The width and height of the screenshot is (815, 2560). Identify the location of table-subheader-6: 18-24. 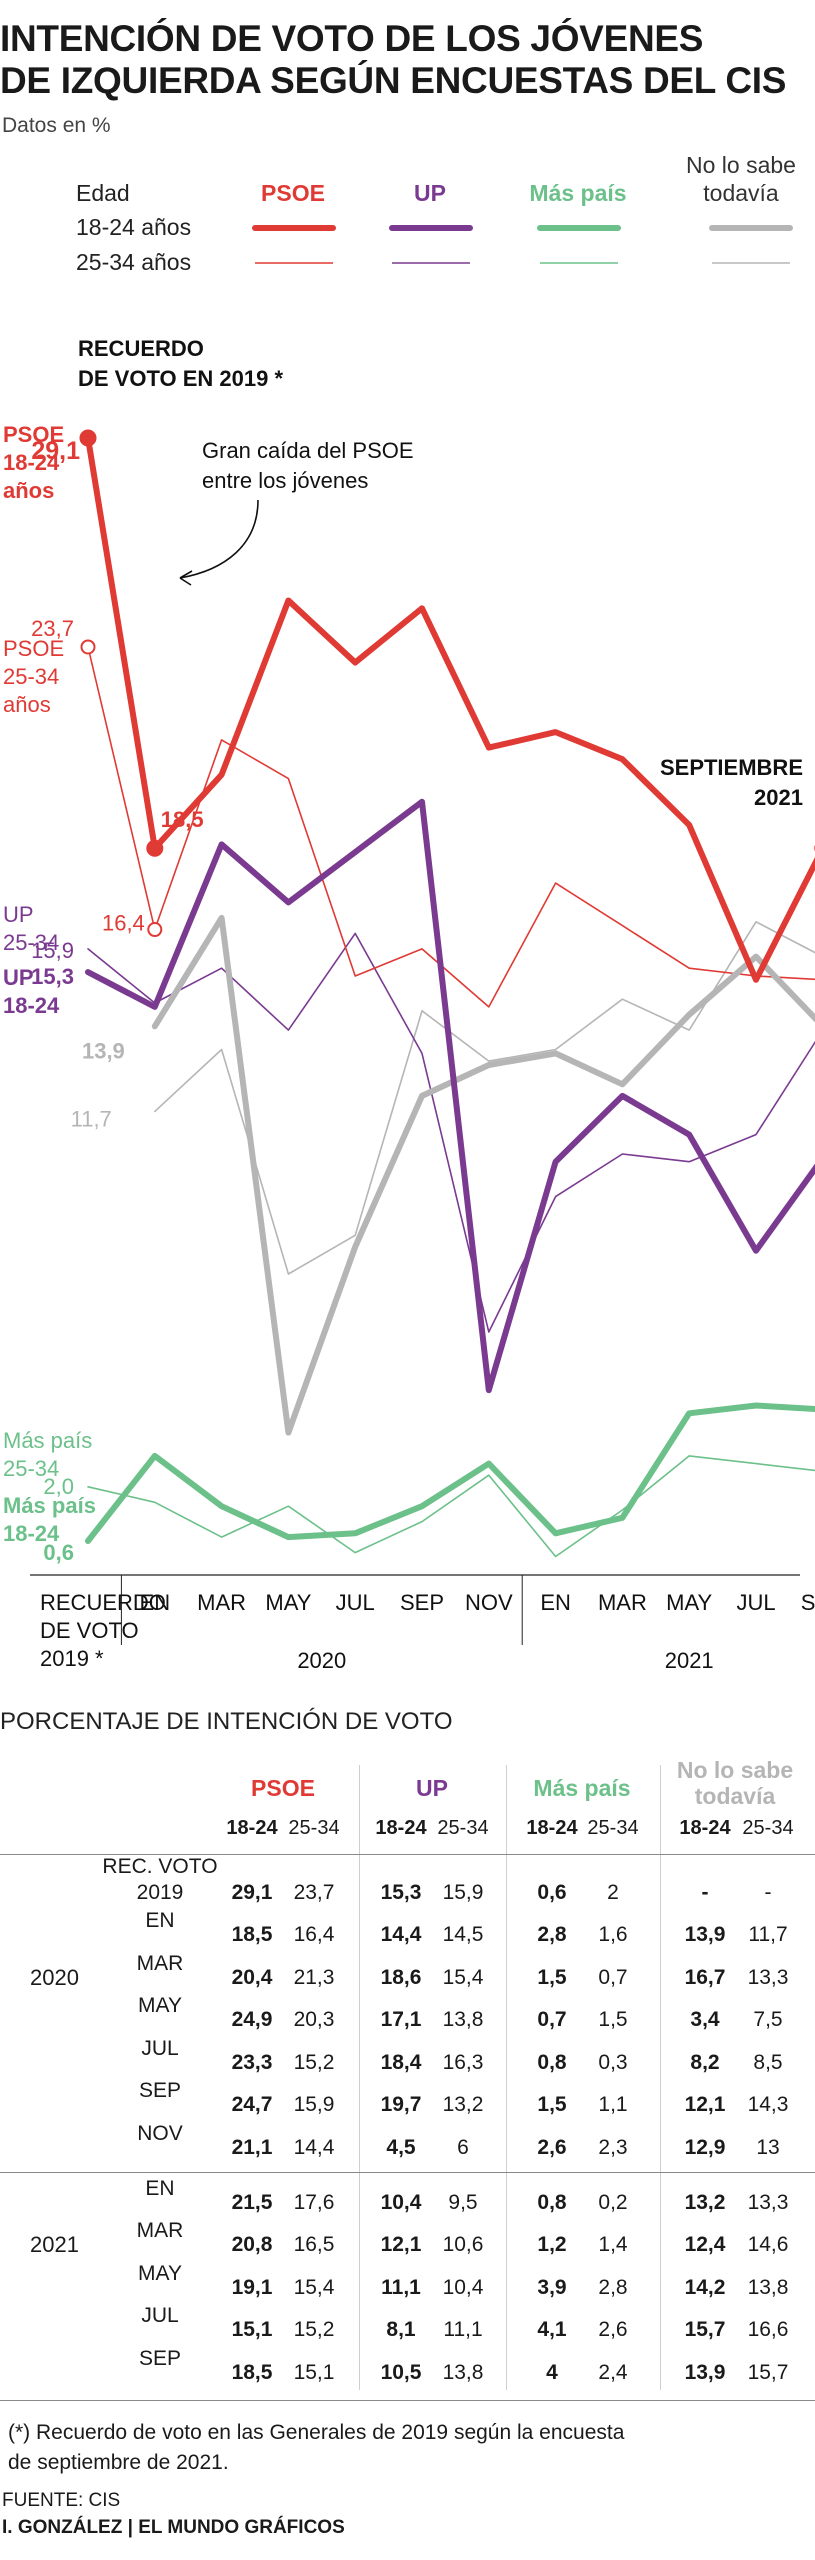
(705, 1828).